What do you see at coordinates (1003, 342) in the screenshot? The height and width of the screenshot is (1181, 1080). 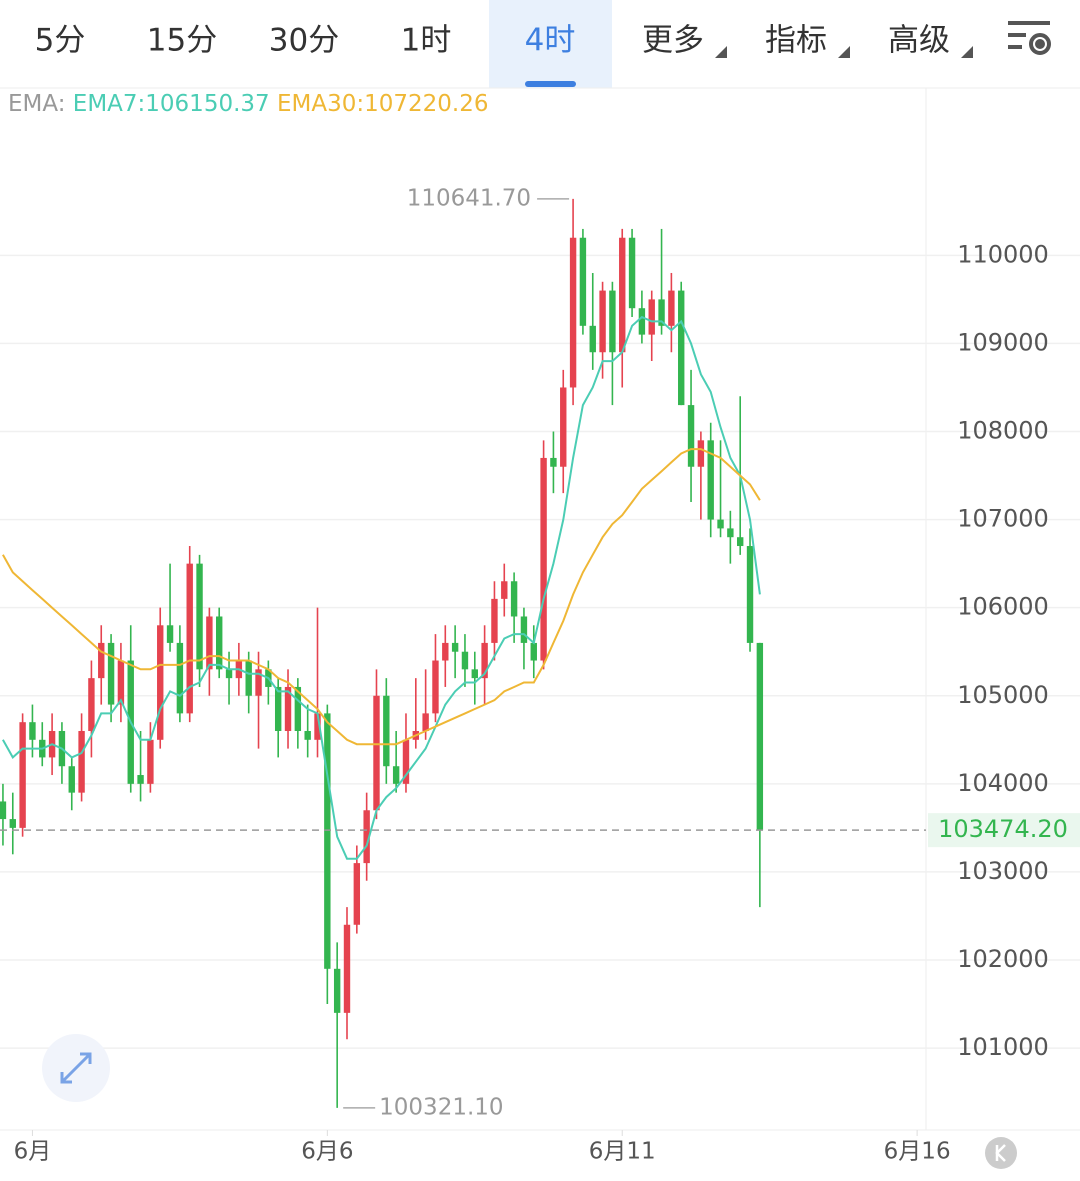 I see `y-tick-label: 109000` at bounding box center [1003, 342].